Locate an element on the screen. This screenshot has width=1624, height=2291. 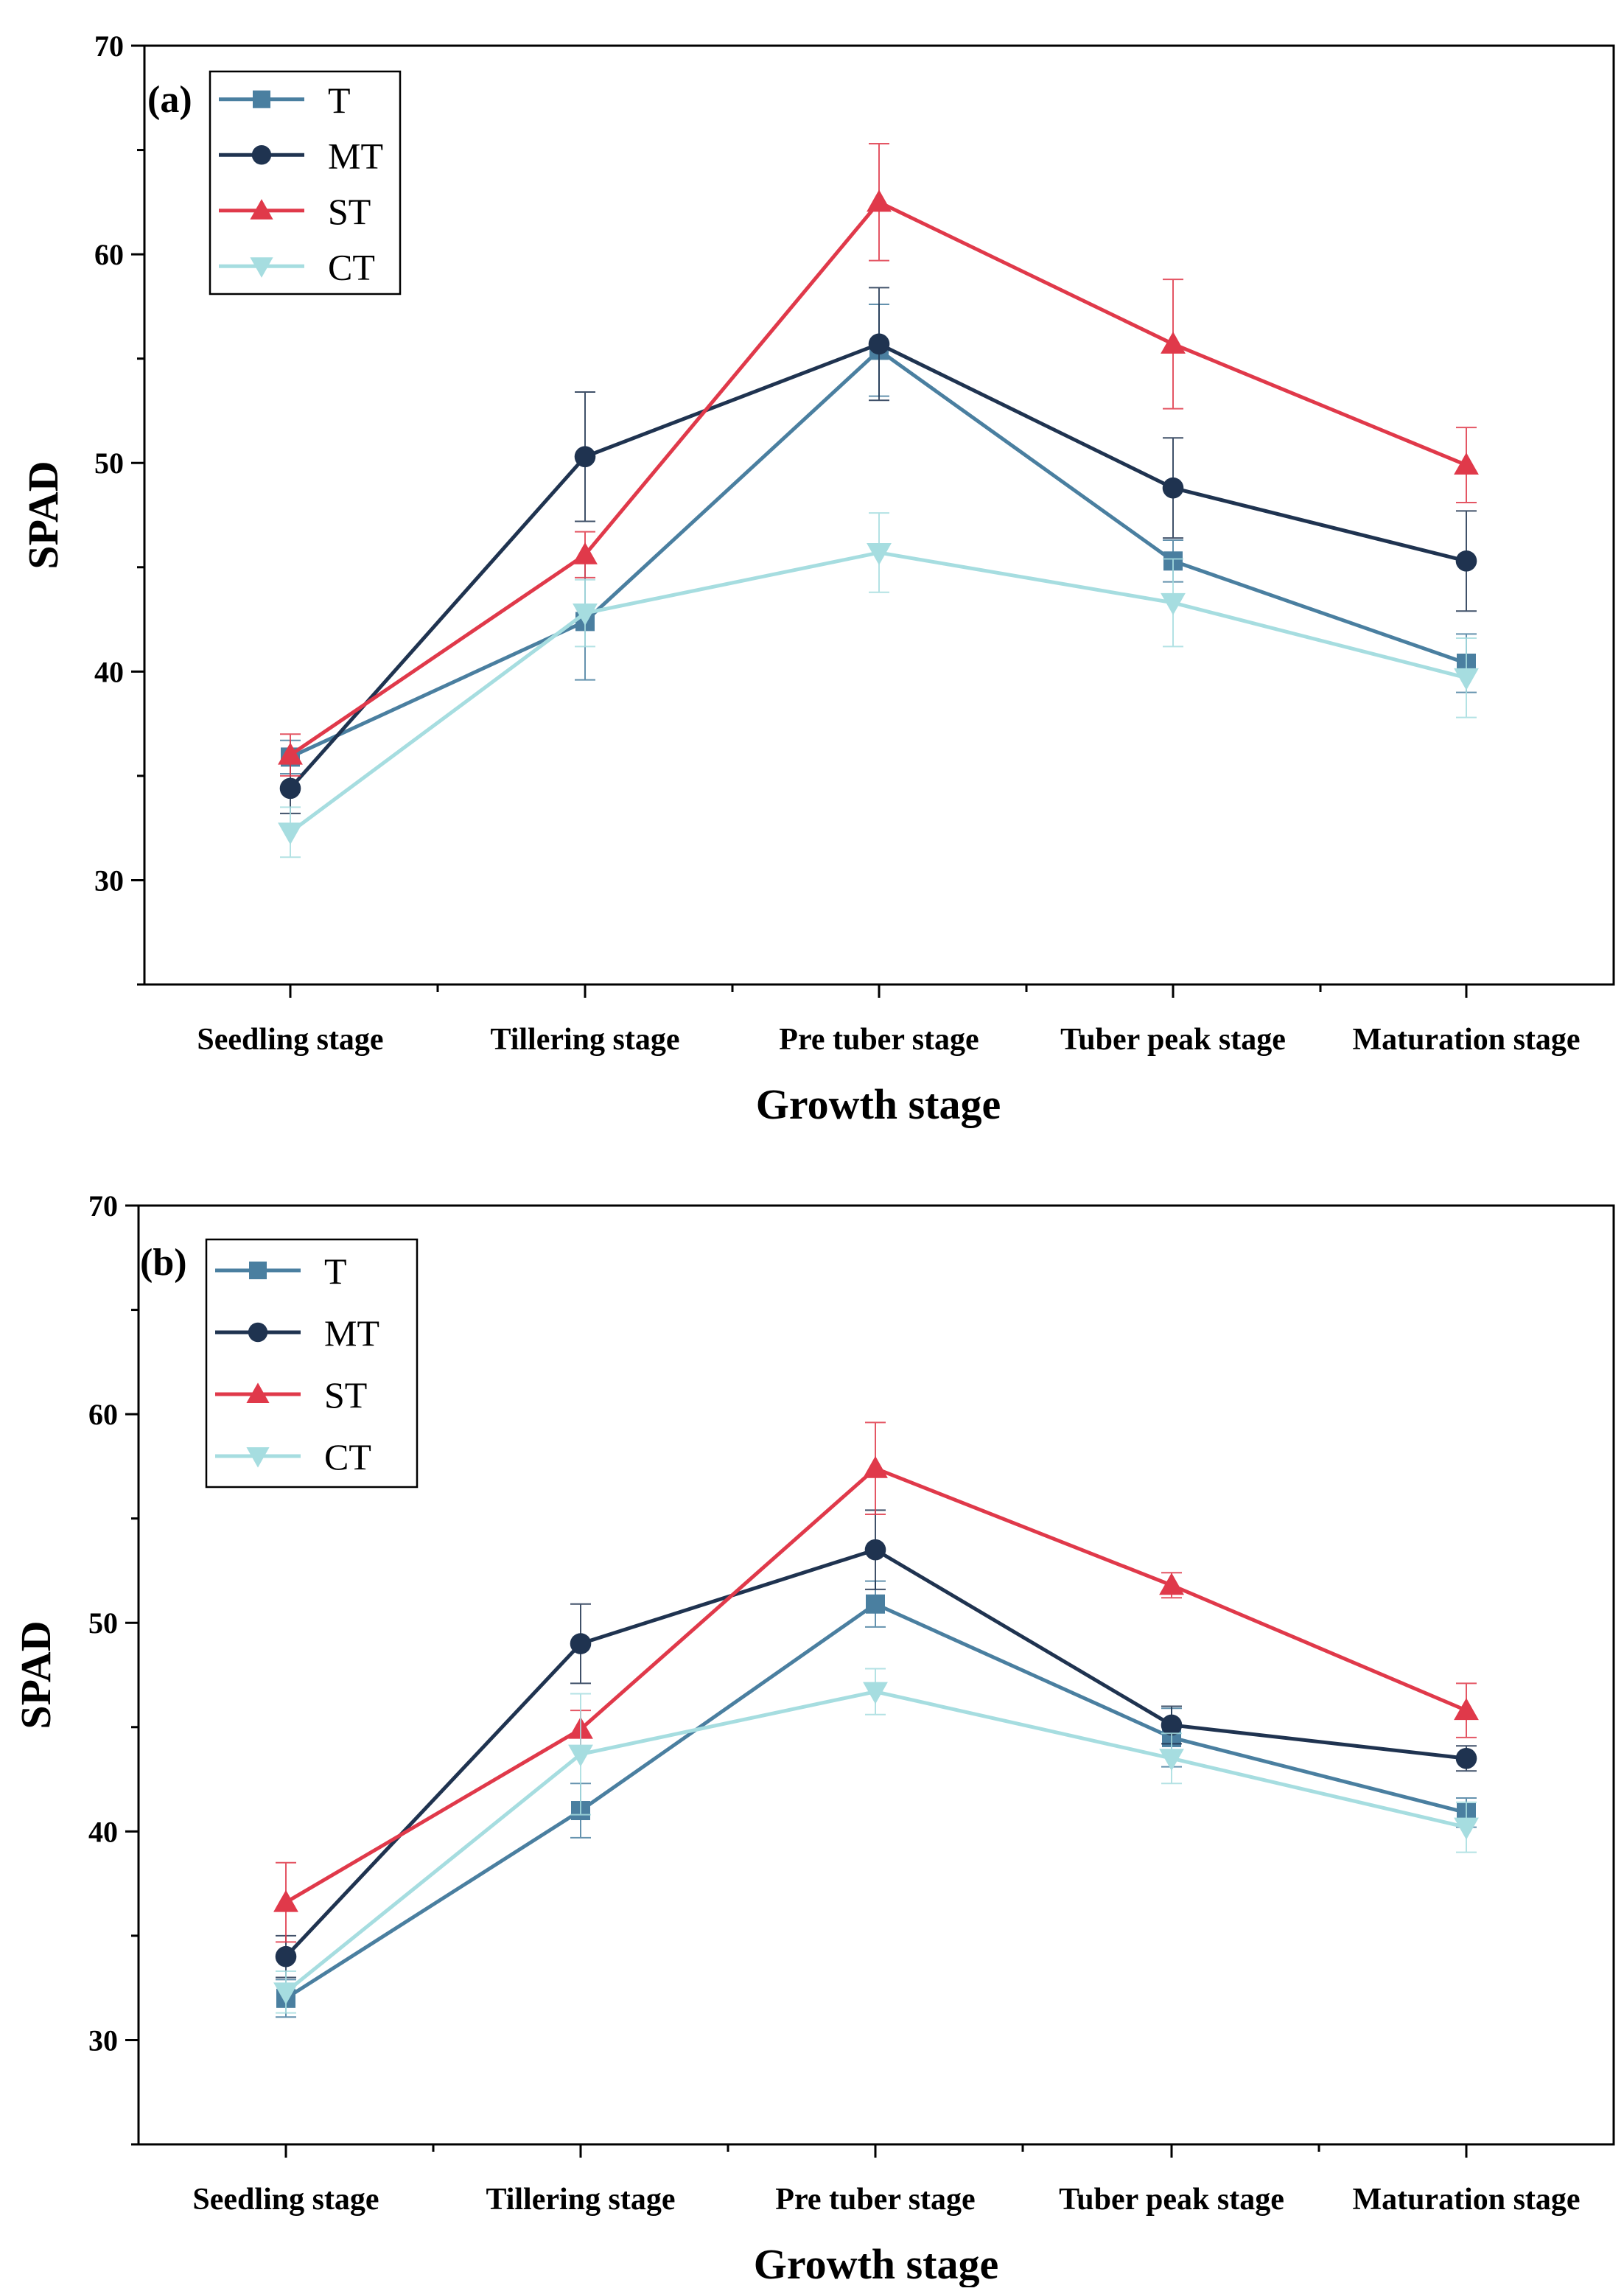
series-line-ct is located at coordinates (878, 692).